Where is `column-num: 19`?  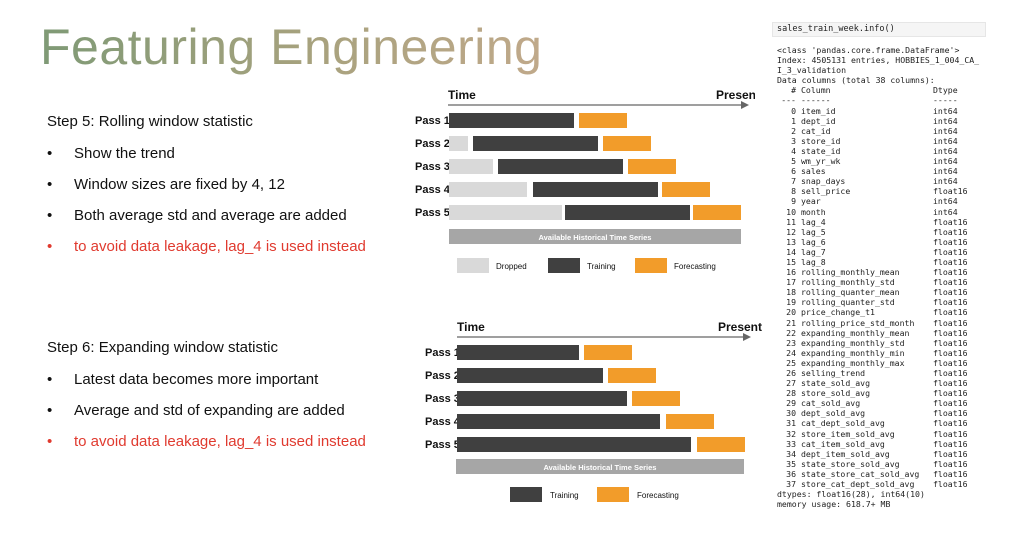
column-num: 19 is located at coordinates (791, 302).